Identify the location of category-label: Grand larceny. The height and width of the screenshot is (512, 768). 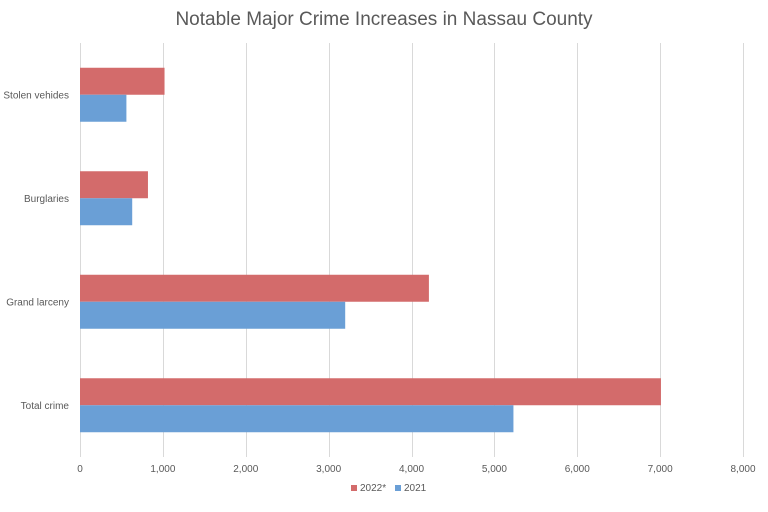
(37, 302).